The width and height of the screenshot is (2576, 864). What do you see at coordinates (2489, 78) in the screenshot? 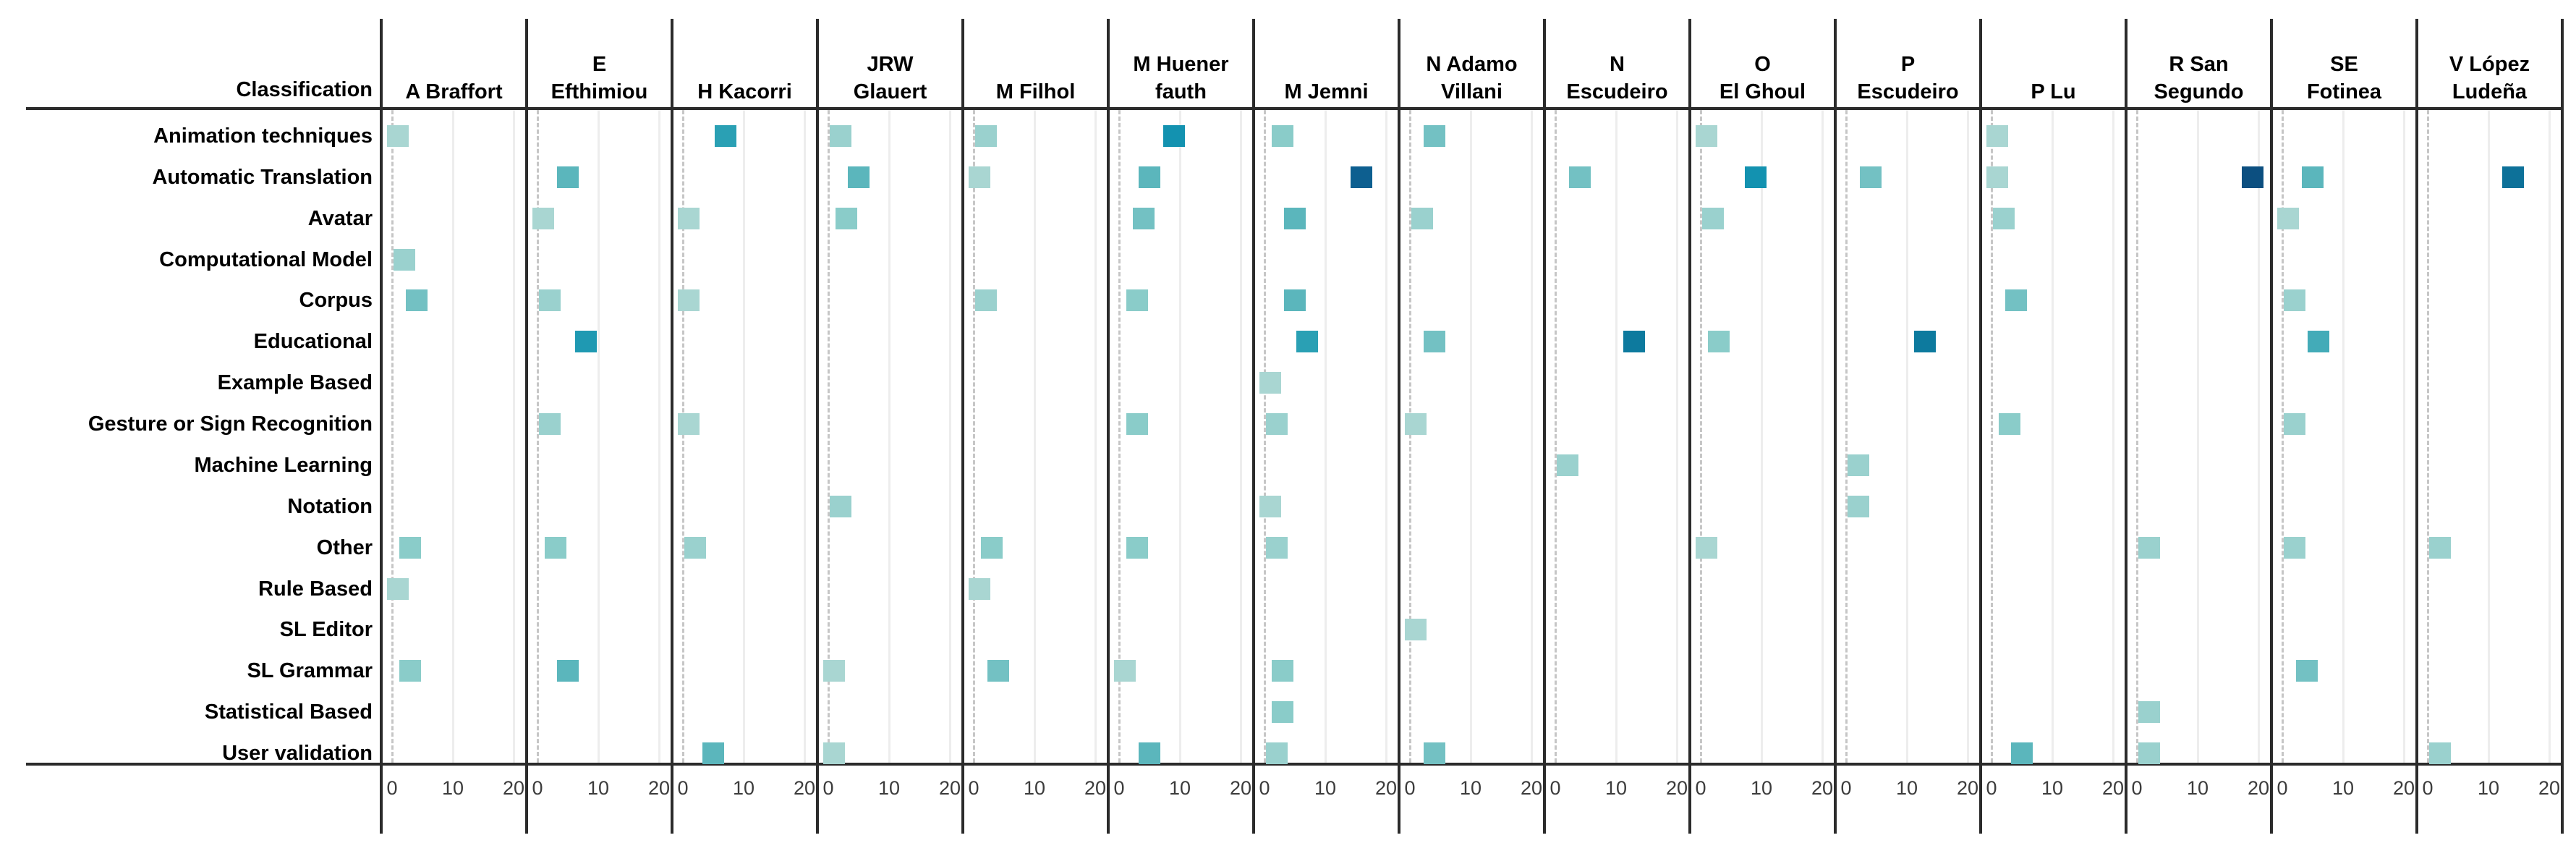
I see `column-header-author: V López Ludeña` at bounding box center [2489, 78].